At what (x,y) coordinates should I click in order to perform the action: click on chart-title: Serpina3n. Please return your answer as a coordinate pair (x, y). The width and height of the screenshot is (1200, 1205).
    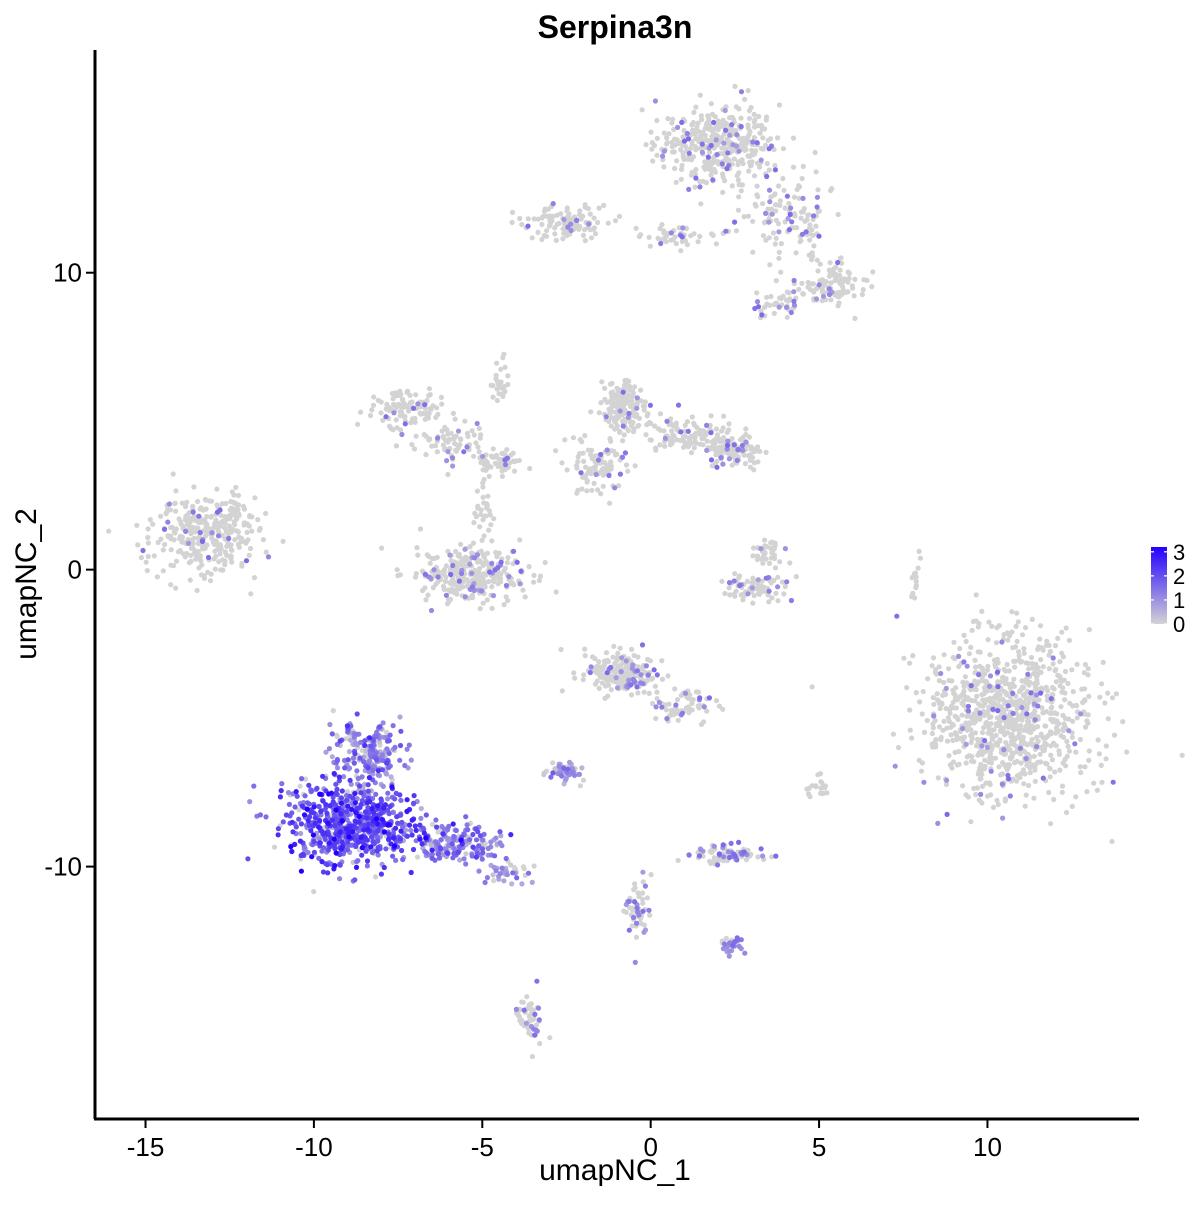
    Looking at the image, I should click on (615, 27).